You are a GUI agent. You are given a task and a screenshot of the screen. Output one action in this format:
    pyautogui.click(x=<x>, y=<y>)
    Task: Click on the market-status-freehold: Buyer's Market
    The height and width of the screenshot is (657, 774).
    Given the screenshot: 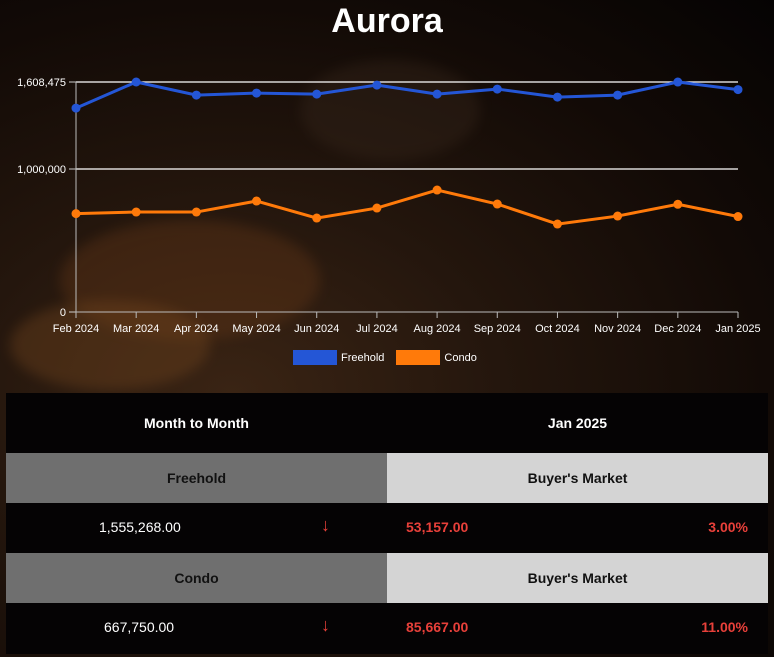 What is the action you would take?
    pyautogui.click(x=577, y=478)
    